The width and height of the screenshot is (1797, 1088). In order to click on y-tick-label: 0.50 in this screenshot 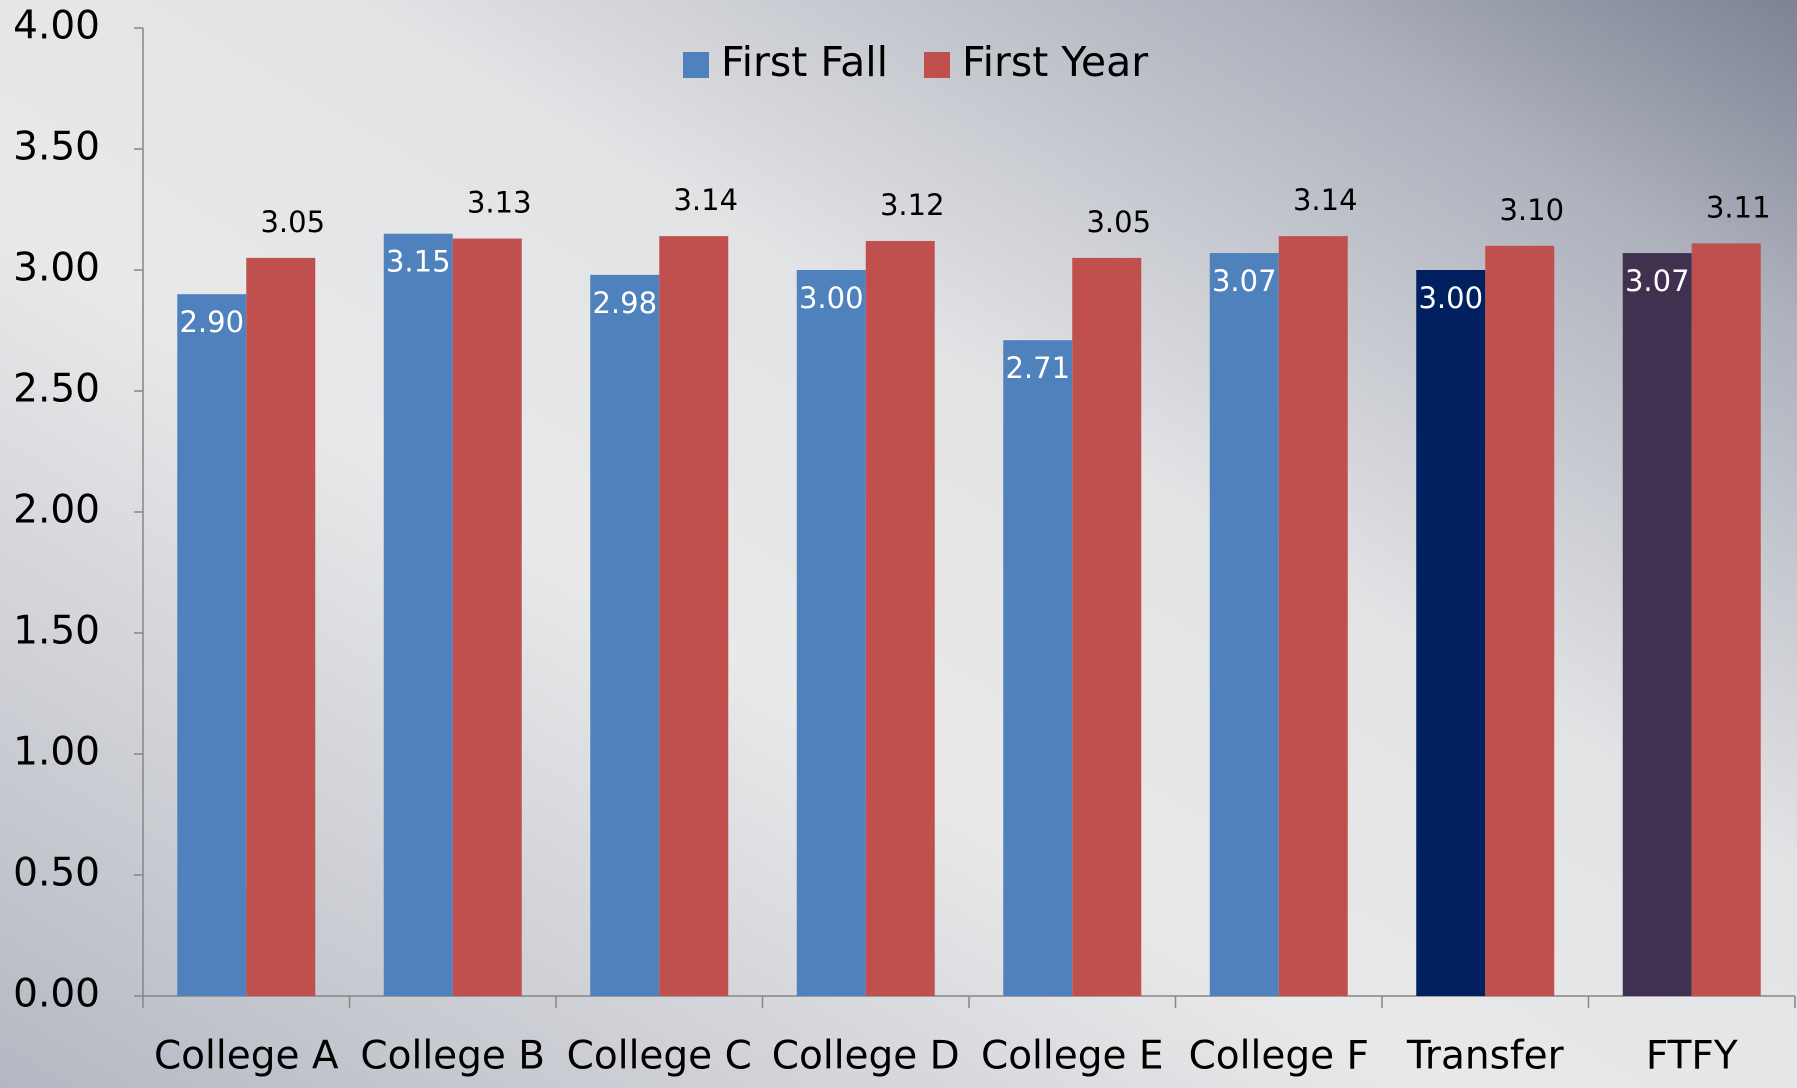, I will do `click(56, 873)`.